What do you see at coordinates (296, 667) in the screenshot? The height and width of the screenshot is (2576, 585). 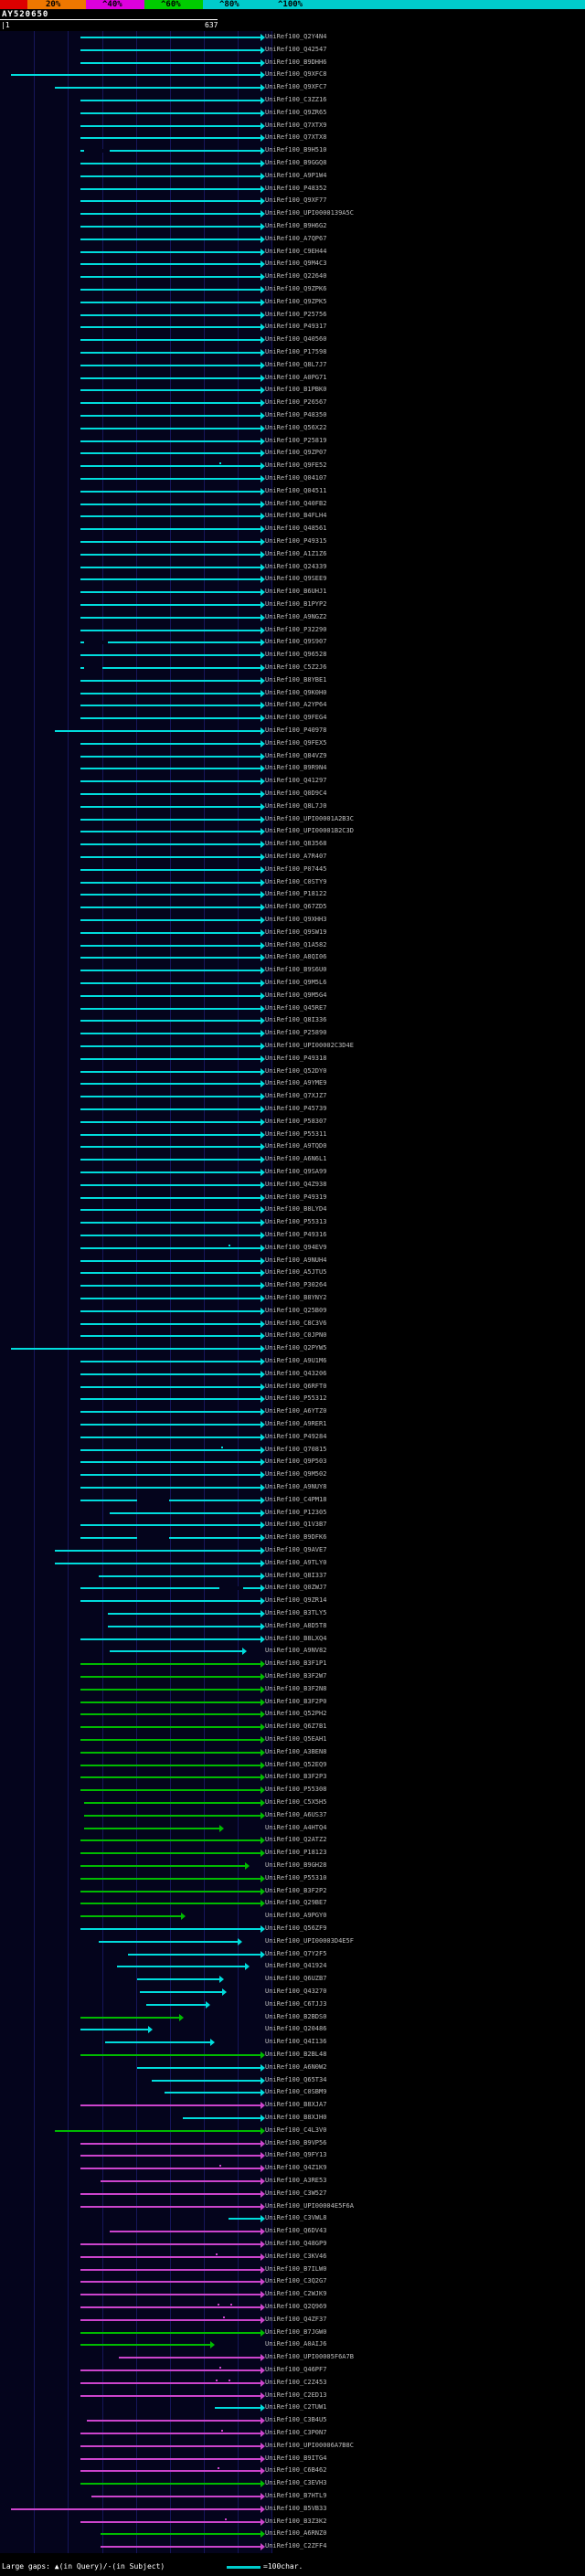 I see `hit-label: UniRef100_C5Z2J6` at bounding box center [296, 667].